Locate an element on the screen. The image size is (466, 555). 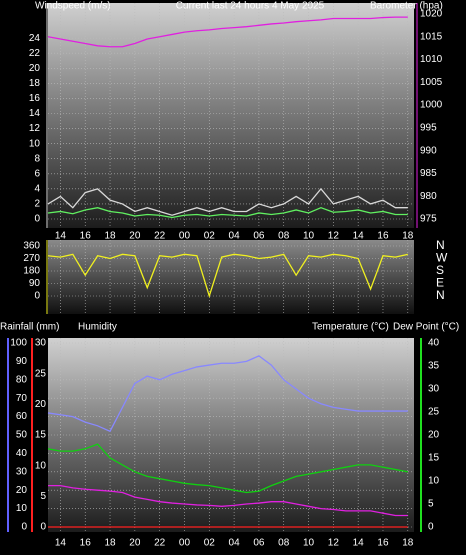
y3-tick-label: 20 is located at coordinates (434, 435).